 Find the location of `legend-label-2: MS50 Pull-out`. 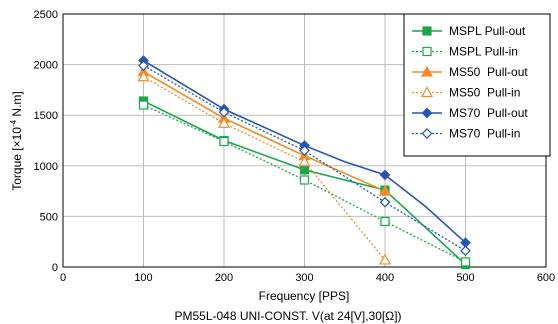

legend-label-2: MS50 Pull-out is located at coordinates (488, 72).